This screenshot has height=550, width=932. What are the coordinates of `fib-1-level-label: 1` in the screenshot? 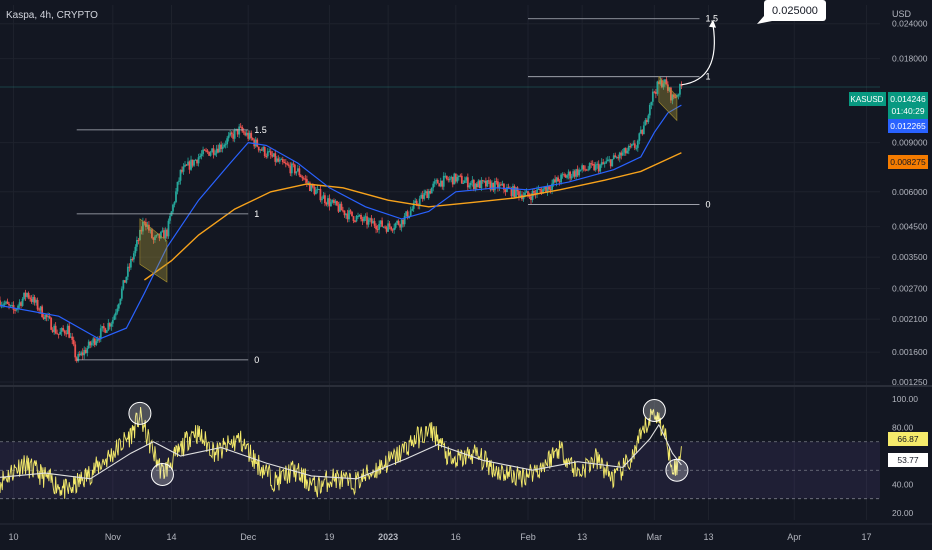 It's located at (256, 214).